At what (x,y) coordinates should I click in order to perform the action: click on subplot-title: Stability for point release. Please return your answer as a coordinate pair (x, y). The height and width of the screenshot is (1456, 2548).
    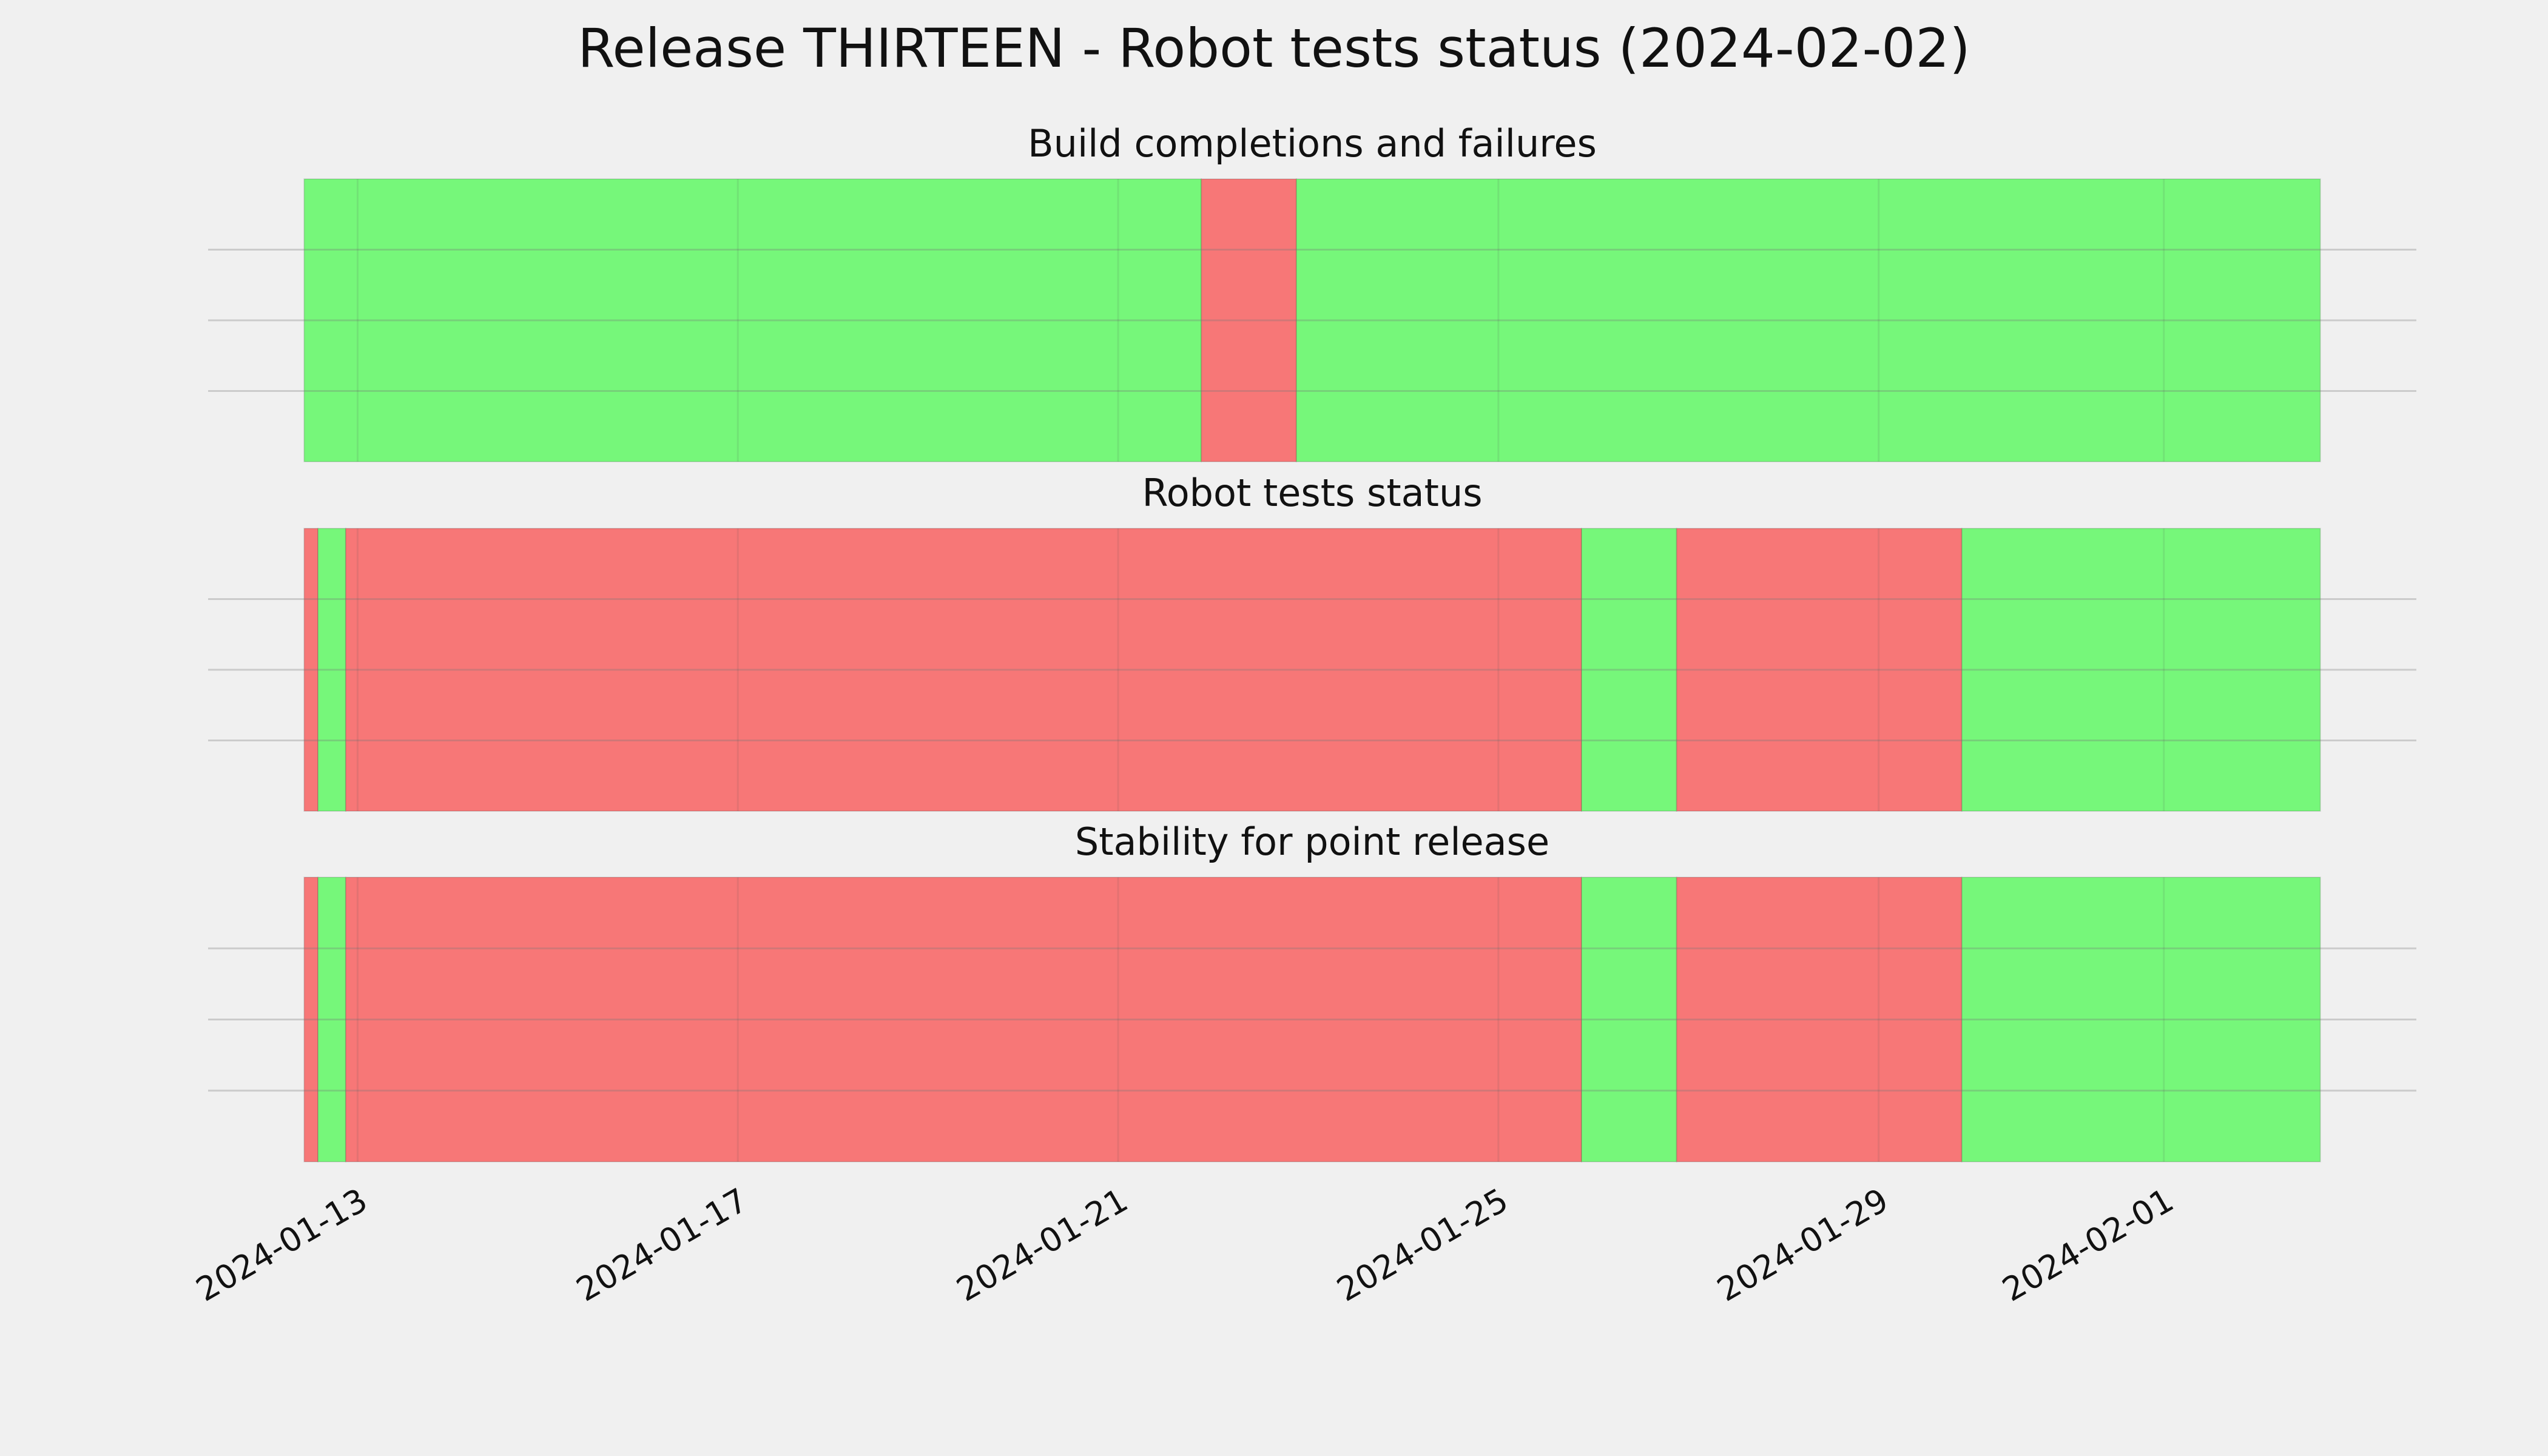
    Looking at the image, I should click on (1312, 842).